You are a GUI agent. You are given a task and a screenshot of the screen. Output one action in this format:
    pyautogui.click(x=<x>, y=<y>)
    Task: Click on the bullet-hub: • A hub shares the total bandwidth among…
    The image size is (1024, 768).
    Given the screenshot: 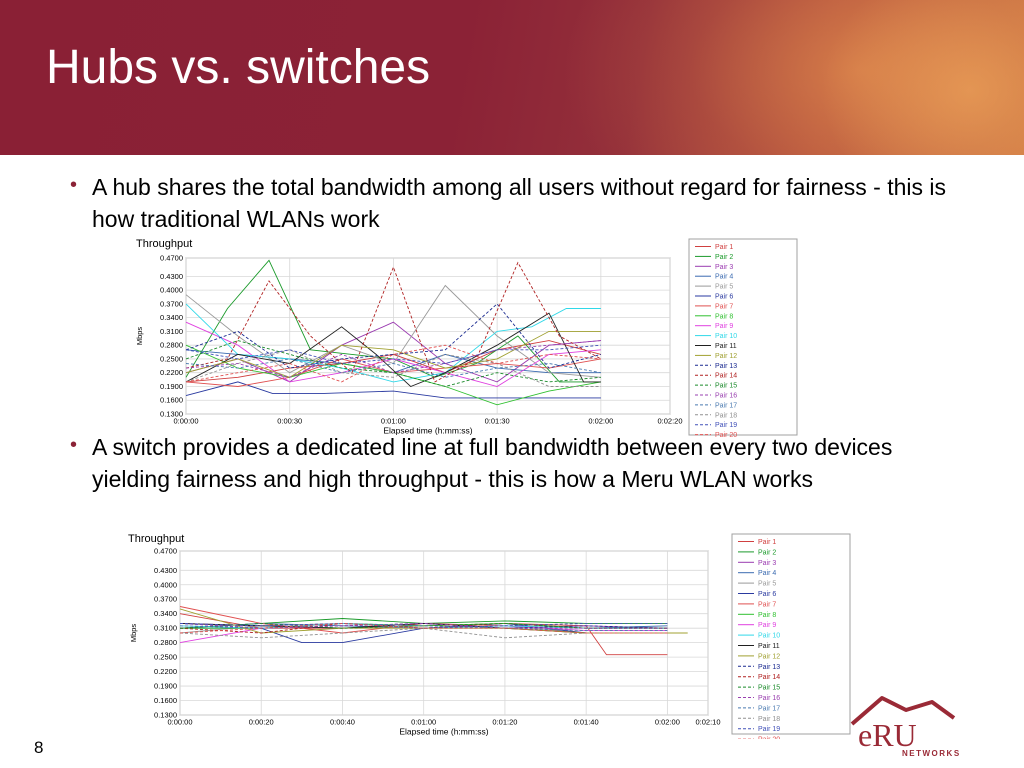 What is the action you would take?
    pyautogui.click(x=513, y=203)
    